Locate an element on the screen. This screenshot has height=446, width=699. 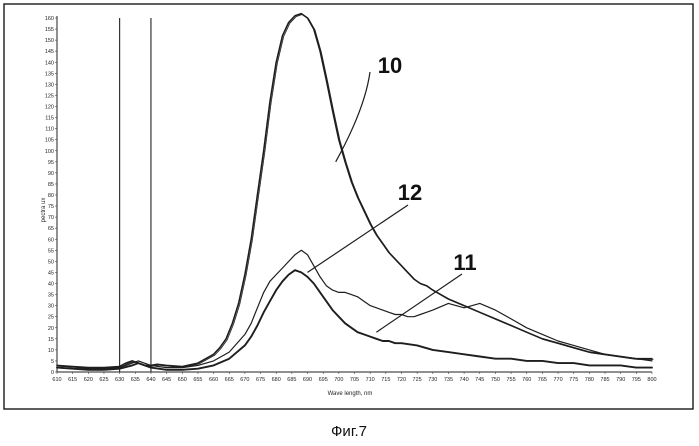
x-tick-label: 660 is located at coordinates (213, 380).